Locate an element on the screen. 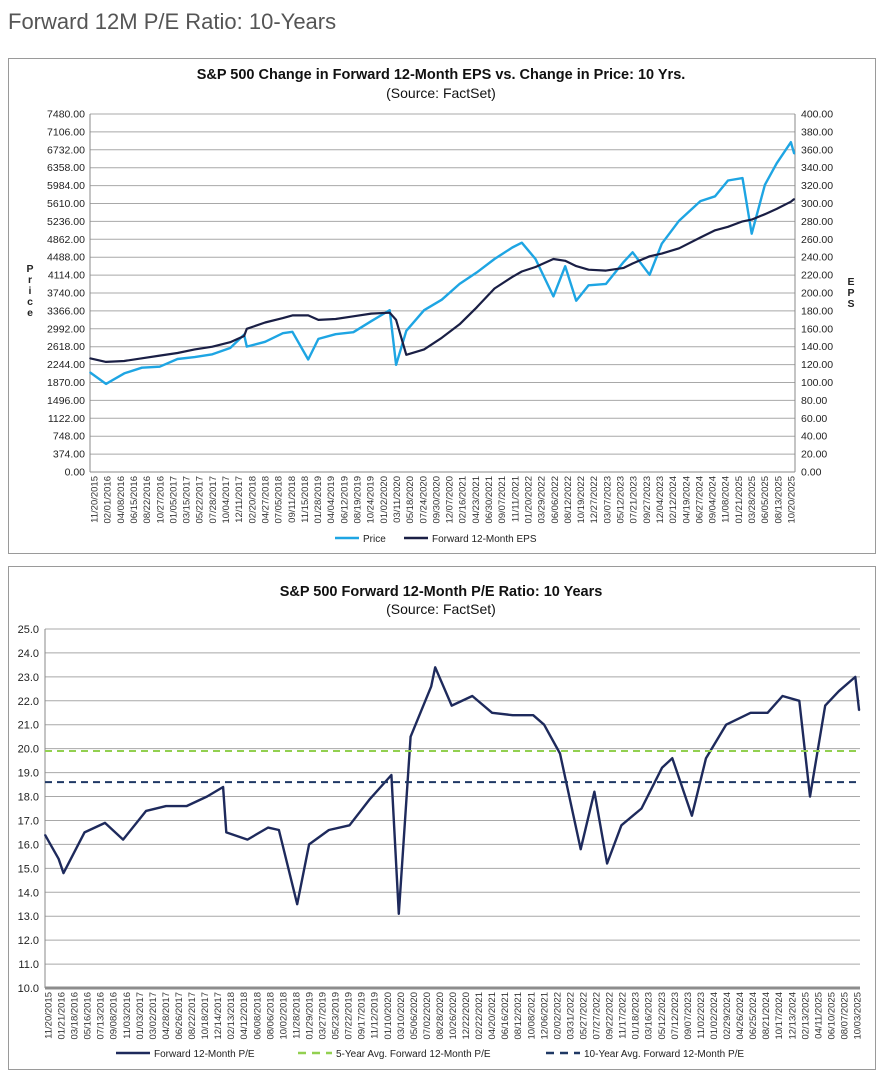 The width and height of the screenshot is (883, 1080). y-tick-label: 4488.00 is located at coordinates (66, 258).